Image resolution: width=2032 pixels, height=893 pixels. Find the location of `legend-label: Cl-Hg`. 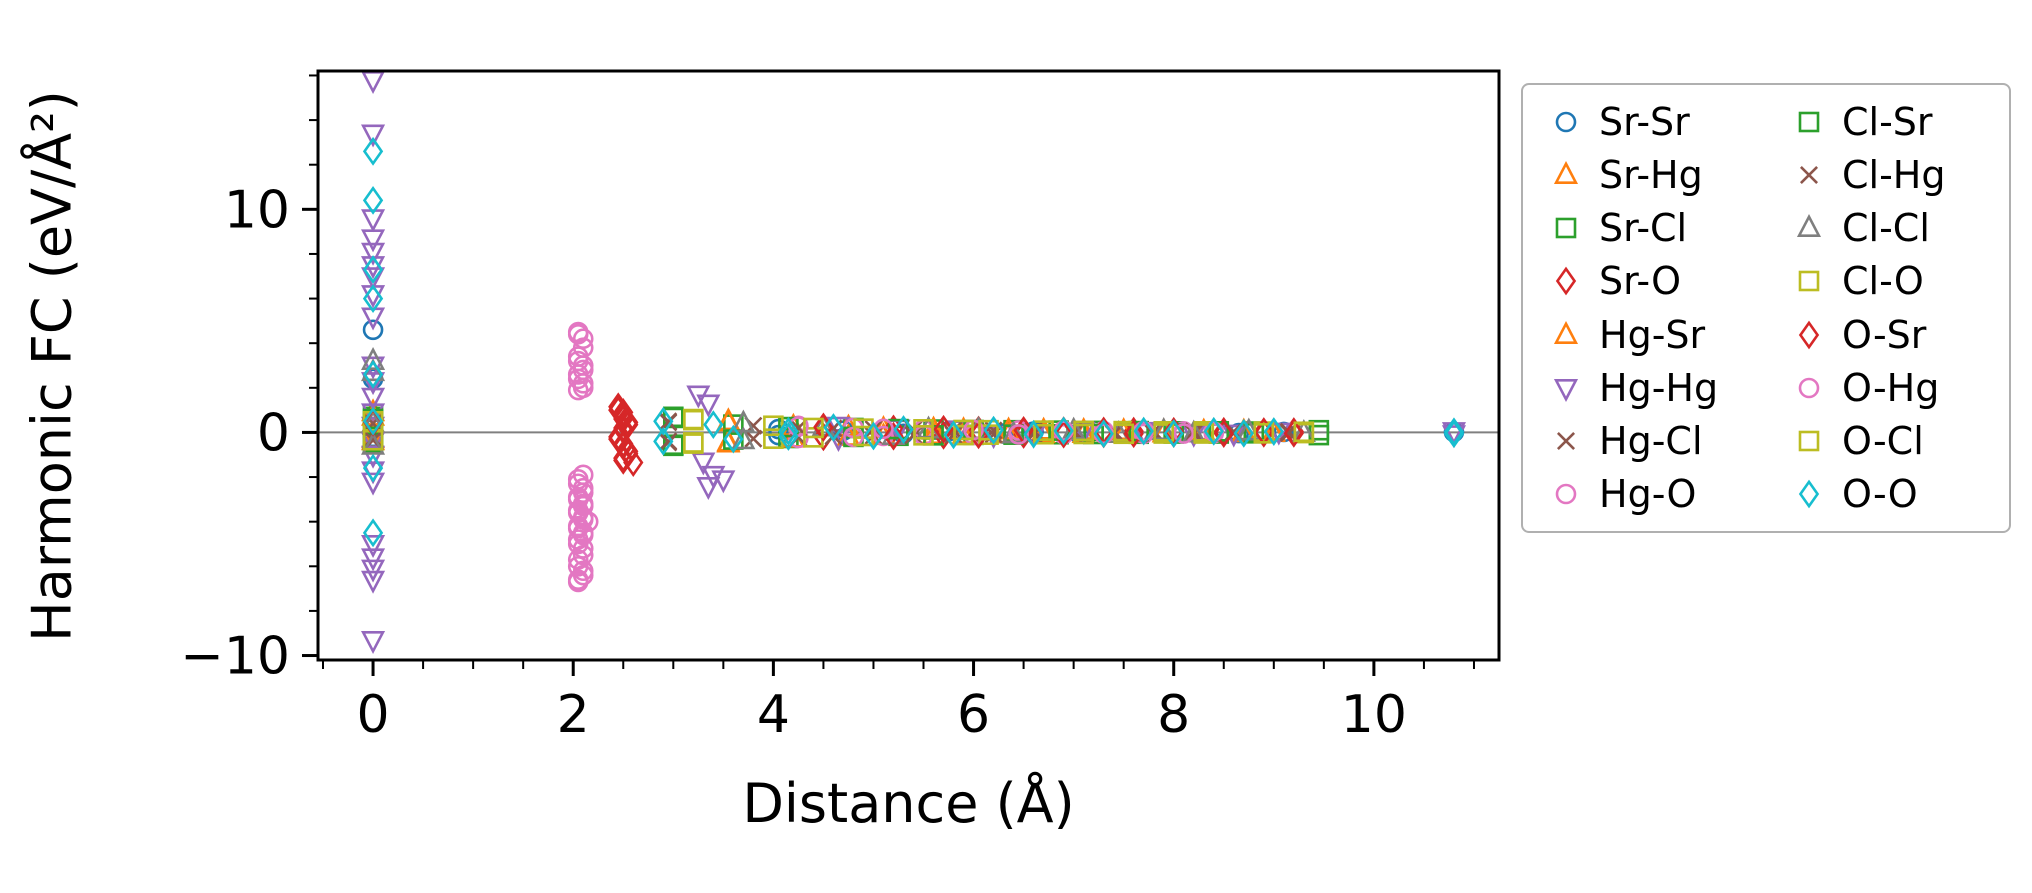

legend-label: Cl-Hg is located at coordinates (1894, 174).